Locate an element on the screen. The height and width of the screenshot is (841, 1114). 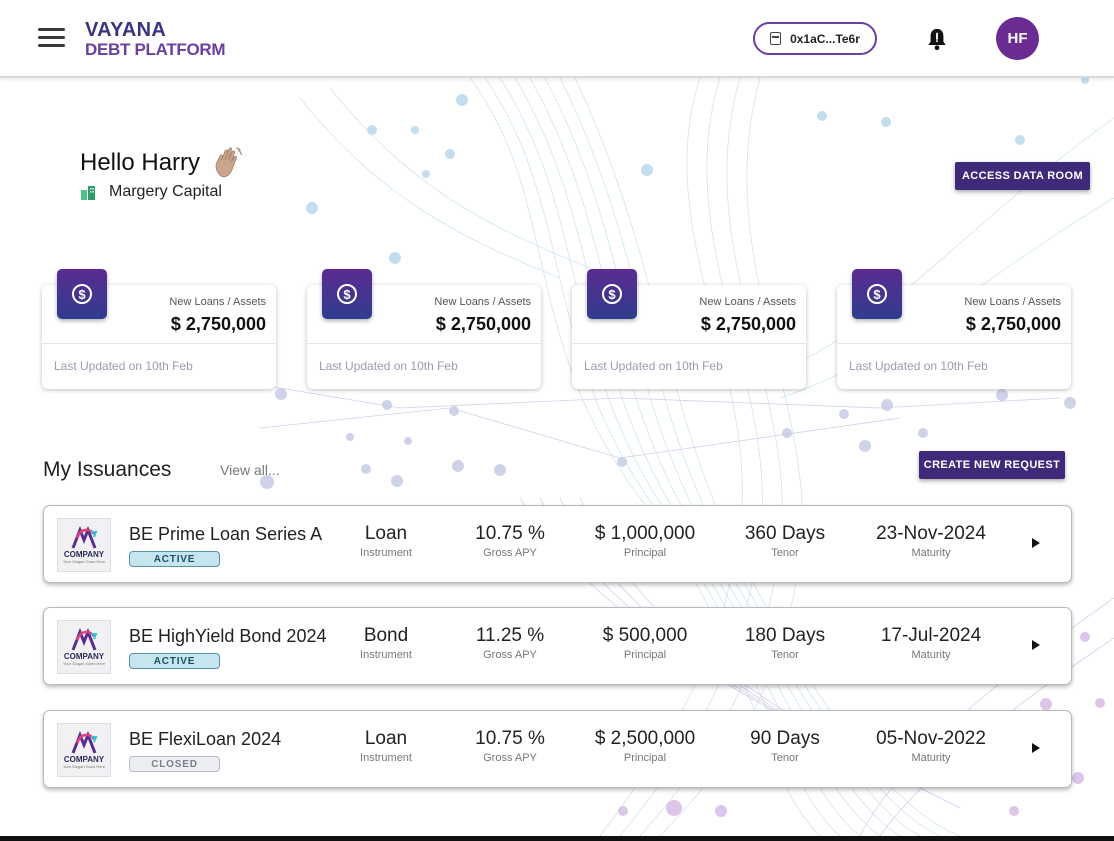
status-badge: CLOSED is located at coordinates (174, 764).